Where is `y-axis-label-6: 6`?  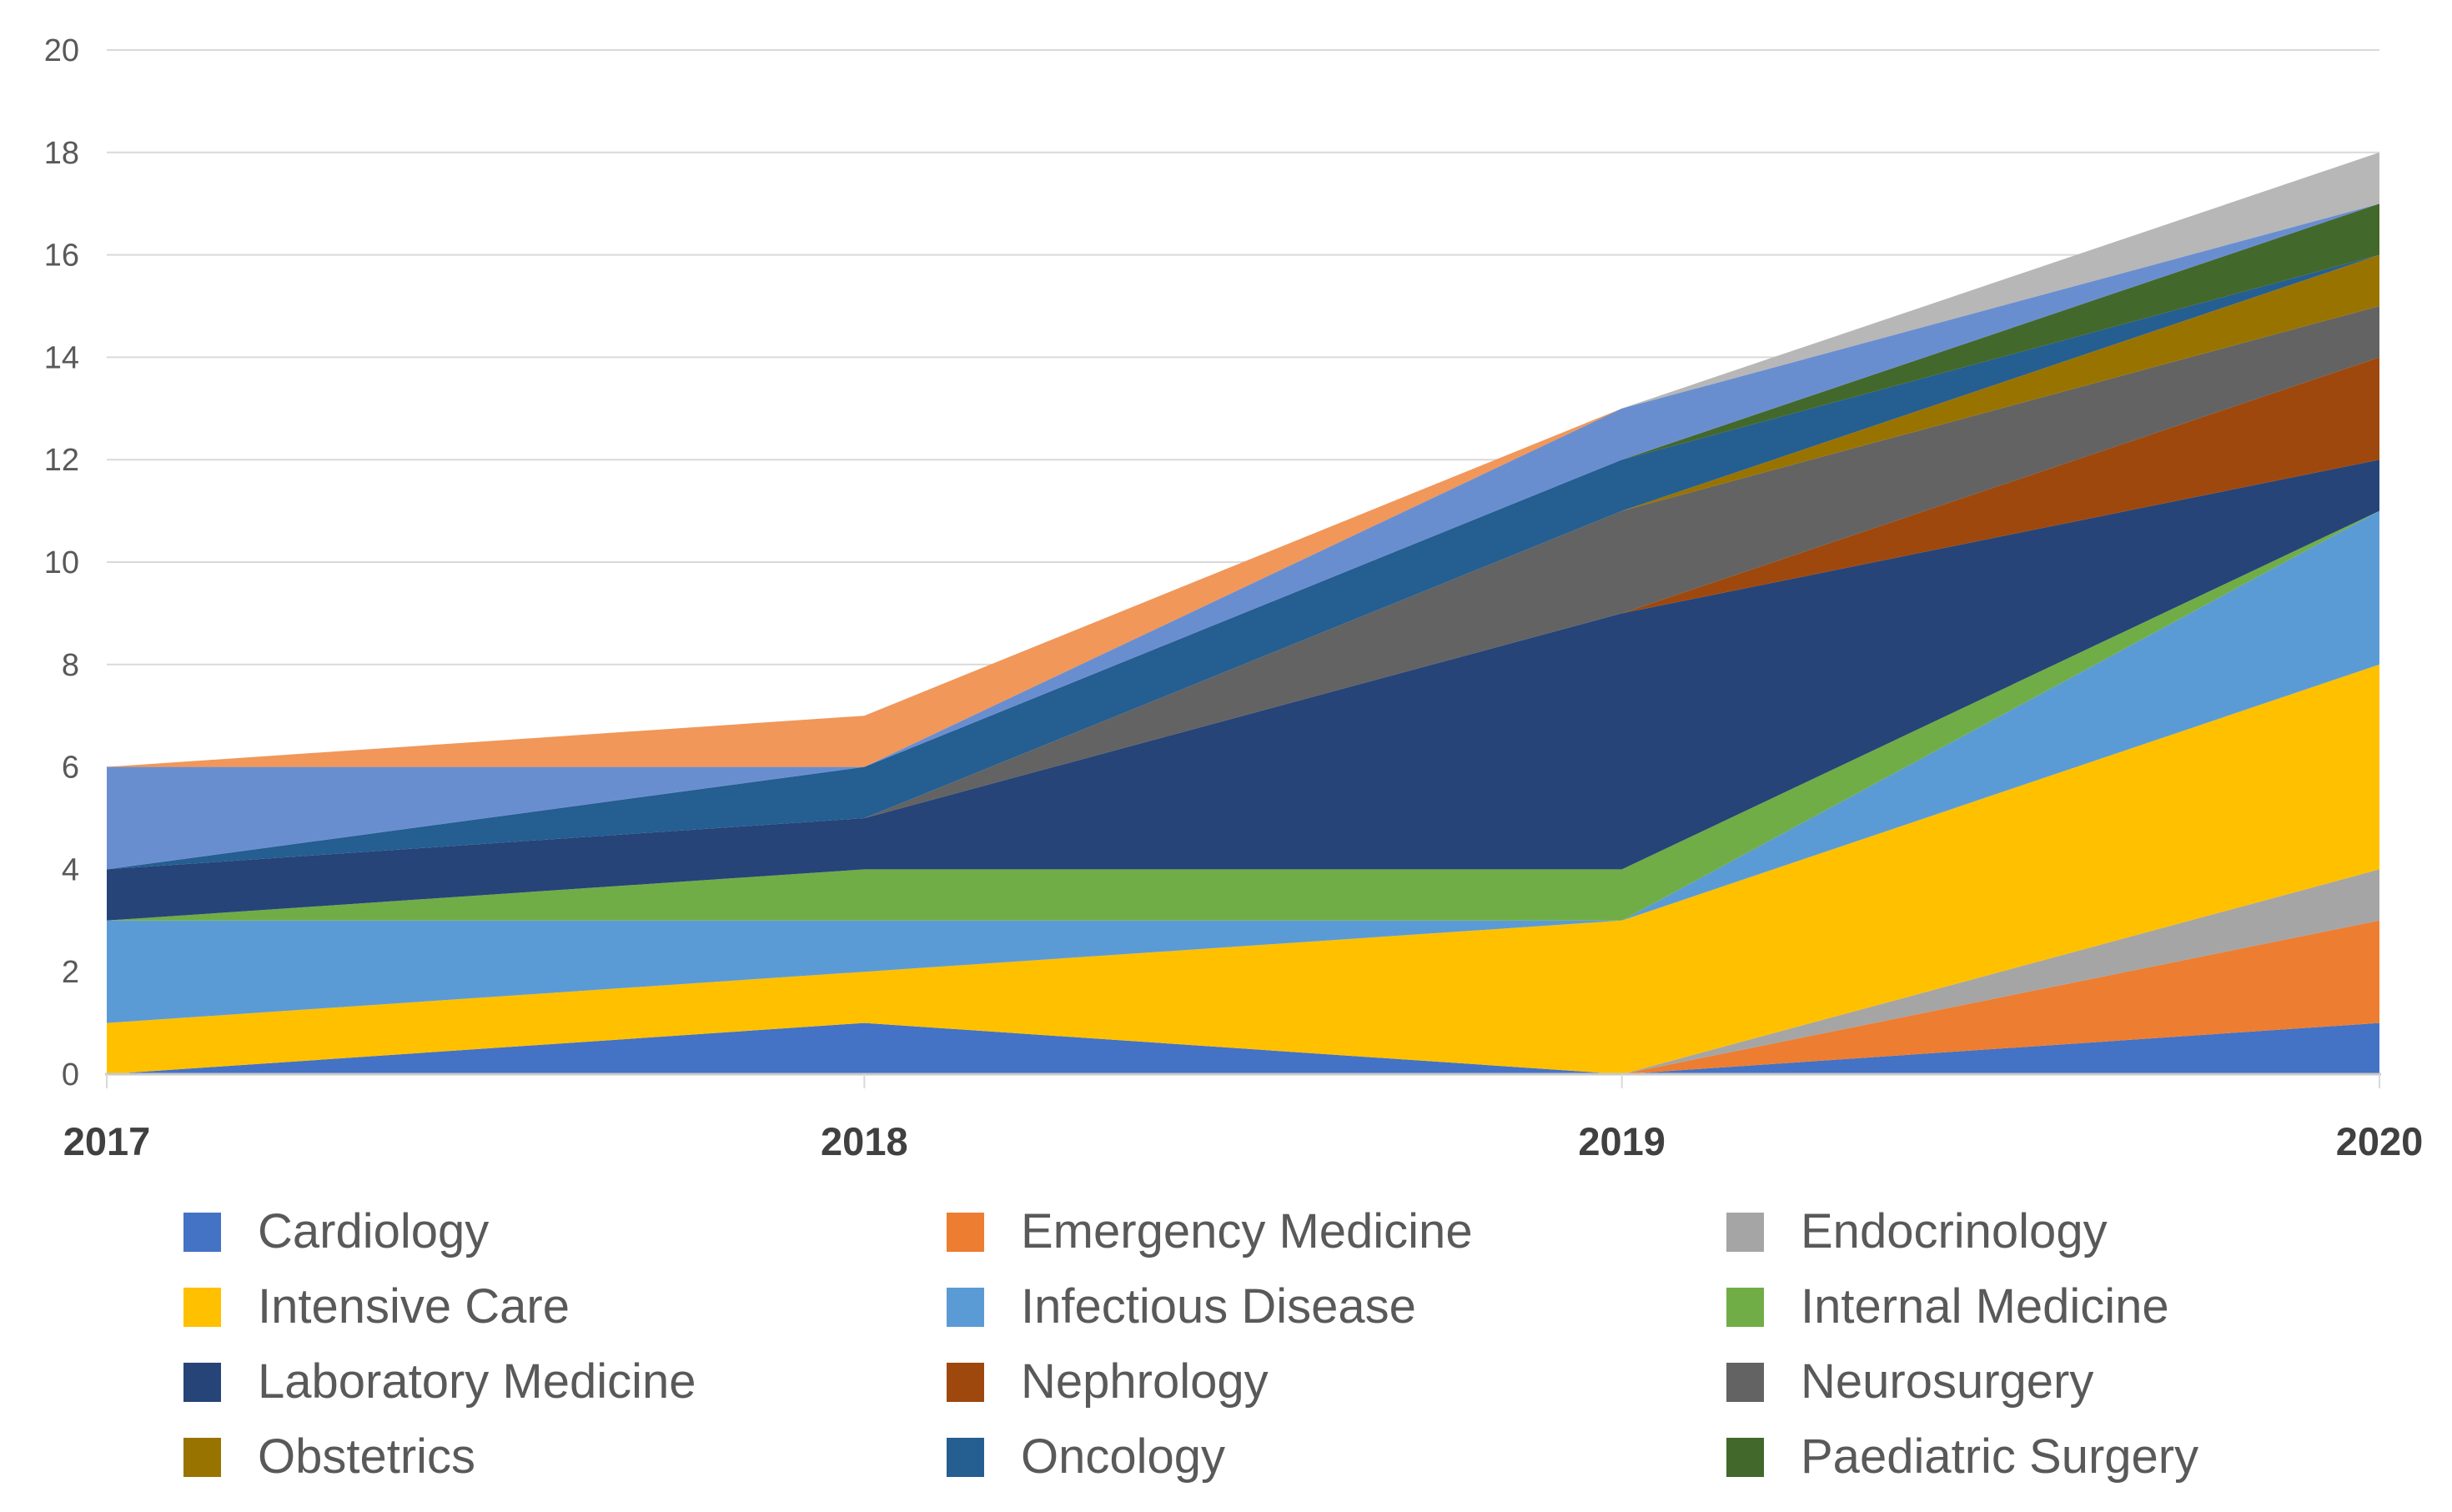
y-axis-label-6: 6 is located at coordinates (71, 768).